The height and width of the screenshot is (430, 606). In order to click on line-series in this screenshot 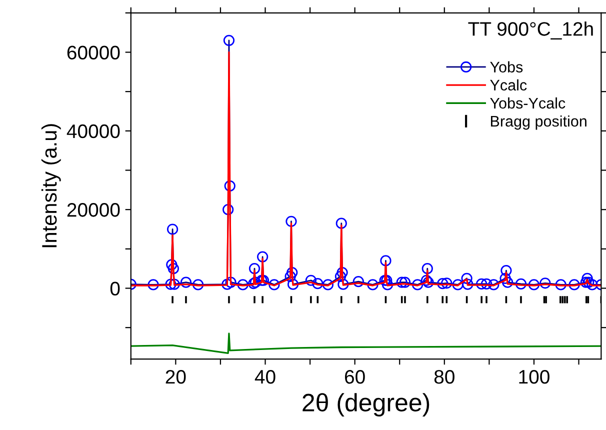, I will do `click(366, 343)`.